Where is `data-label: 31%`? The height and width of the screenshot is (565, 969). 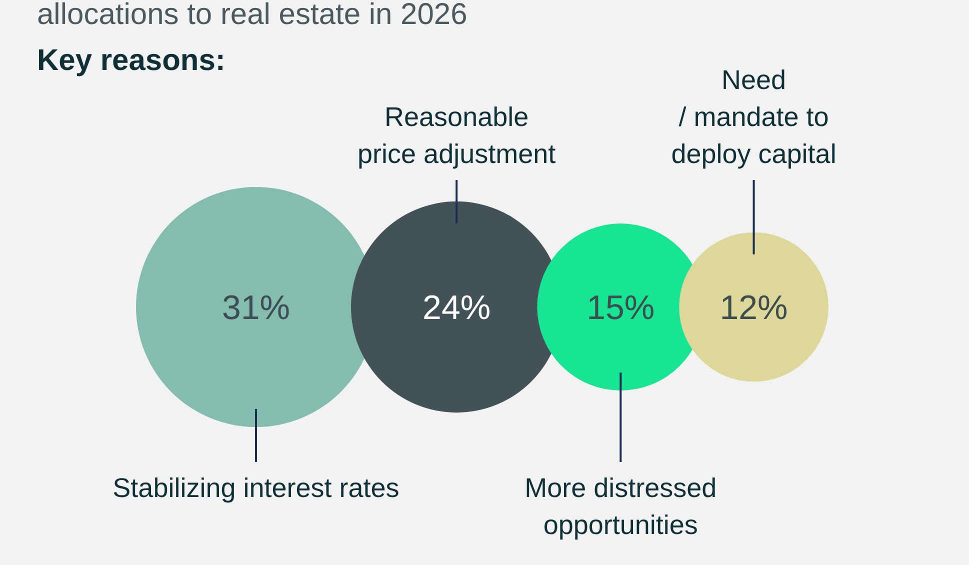
data-label: 31% is located at coordinates (256, 308).